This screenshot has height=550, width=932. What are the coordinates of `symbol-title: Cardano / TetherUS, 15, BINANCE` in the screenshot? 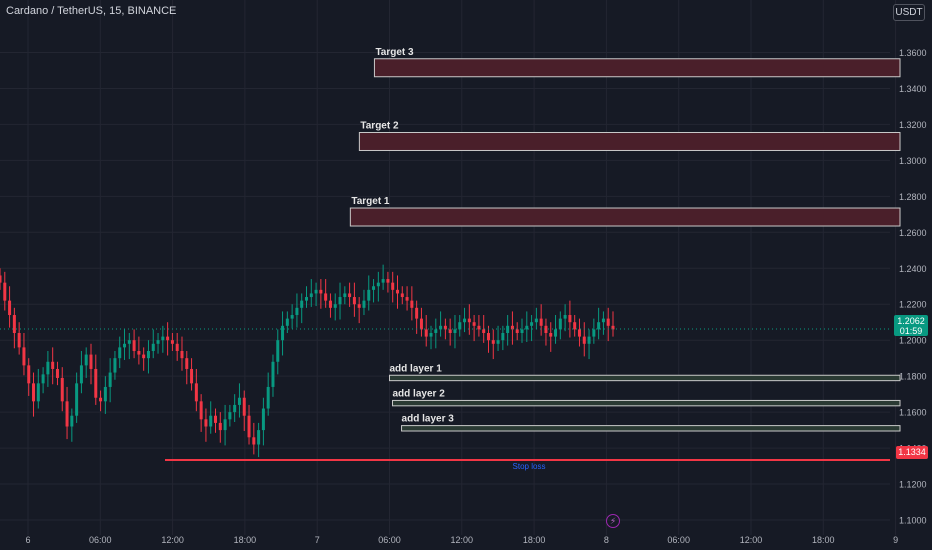 It's located at (91, 11).